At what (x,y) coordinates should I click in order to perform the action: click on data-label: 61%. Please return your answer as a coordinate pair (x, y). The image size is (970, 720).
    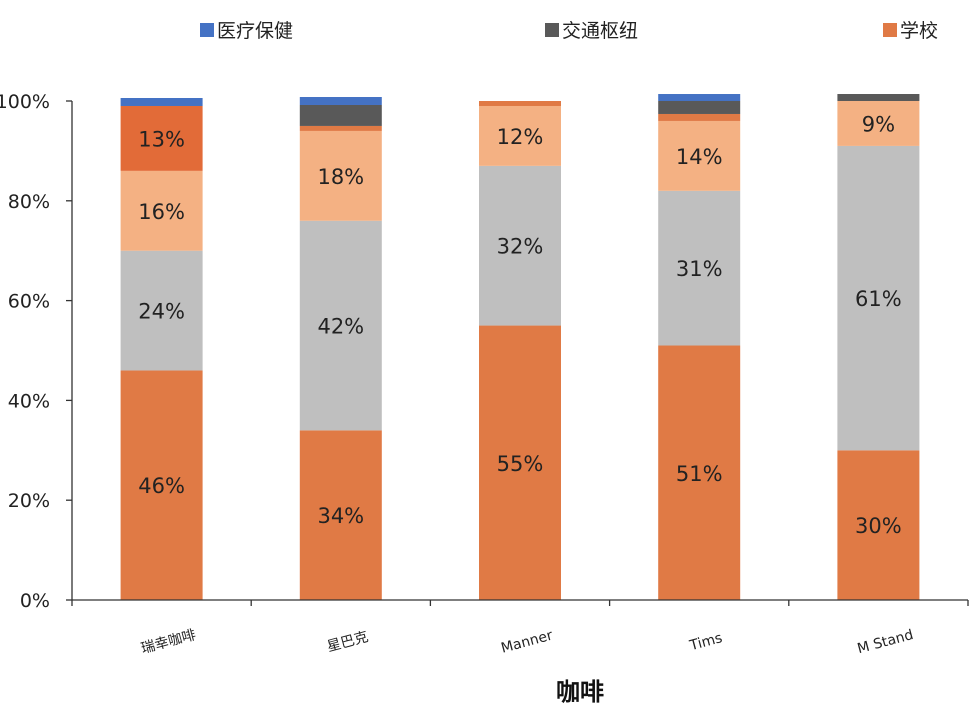
    Looking at the image, I should click on (878, 299).